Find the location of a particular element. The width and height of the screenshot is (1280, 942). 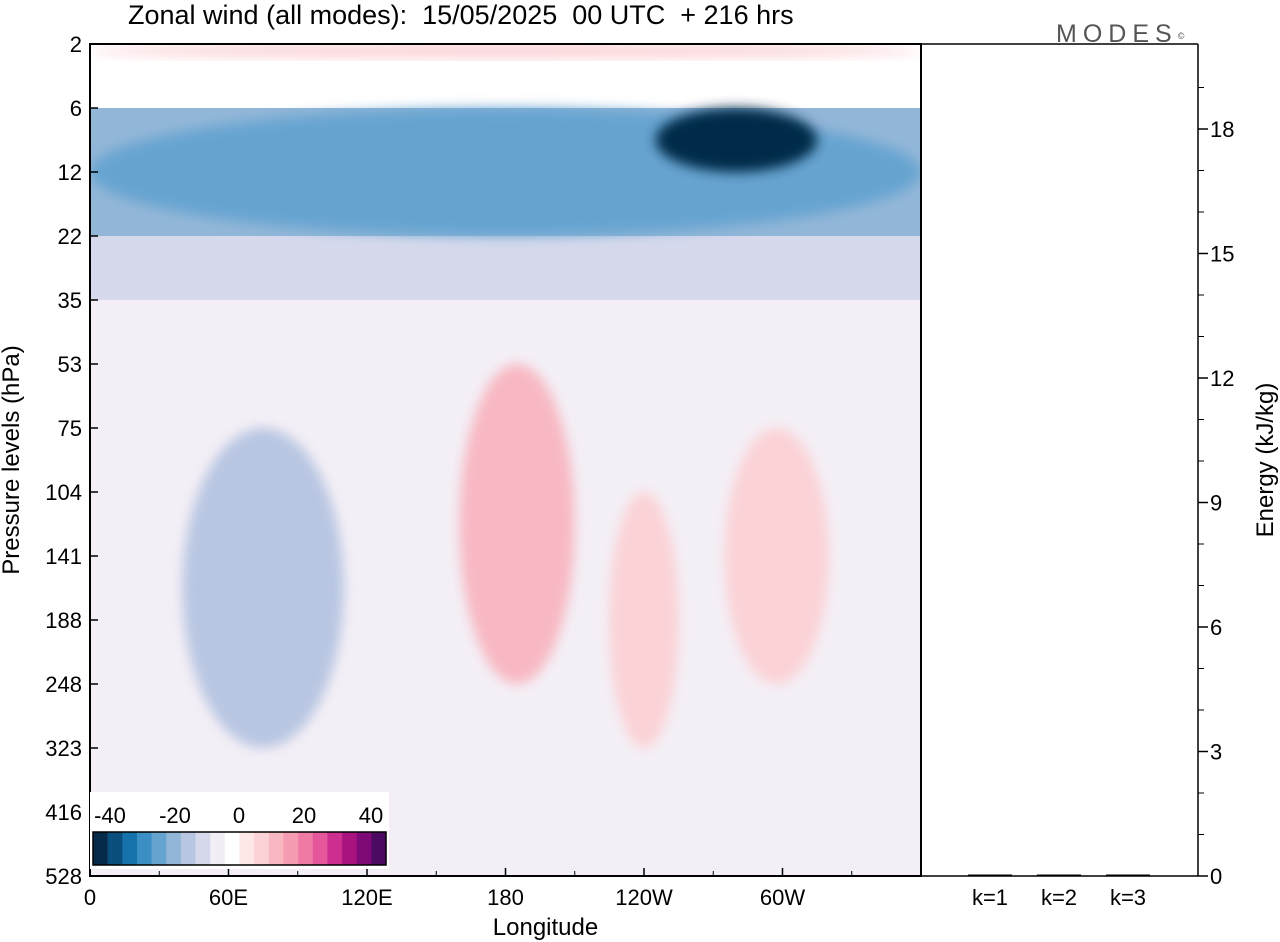

energy-bar-label: k=1 is located at coordinates (990, 897).